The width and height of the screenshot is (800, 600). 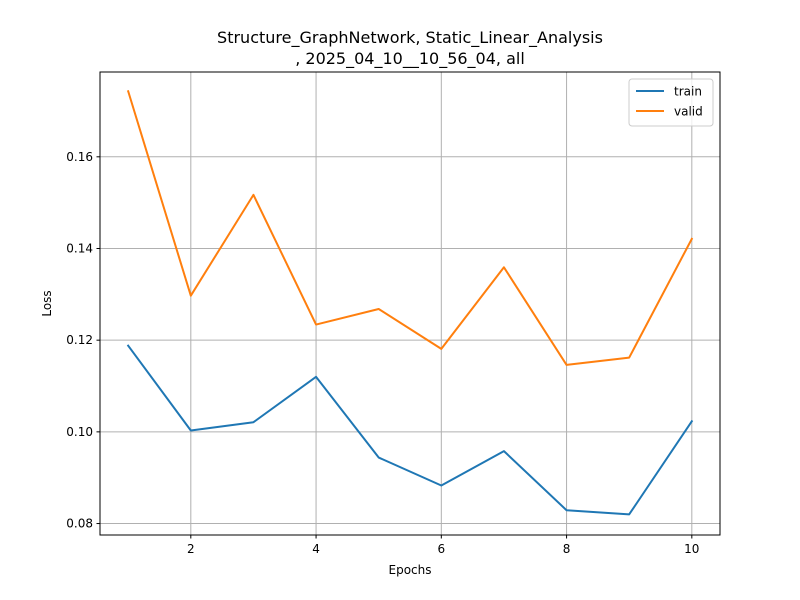 What do you see at coordinates (79, 524) in the screenshot?
I see `y-tick-label: 0.08` at bounding box center [79, 524].